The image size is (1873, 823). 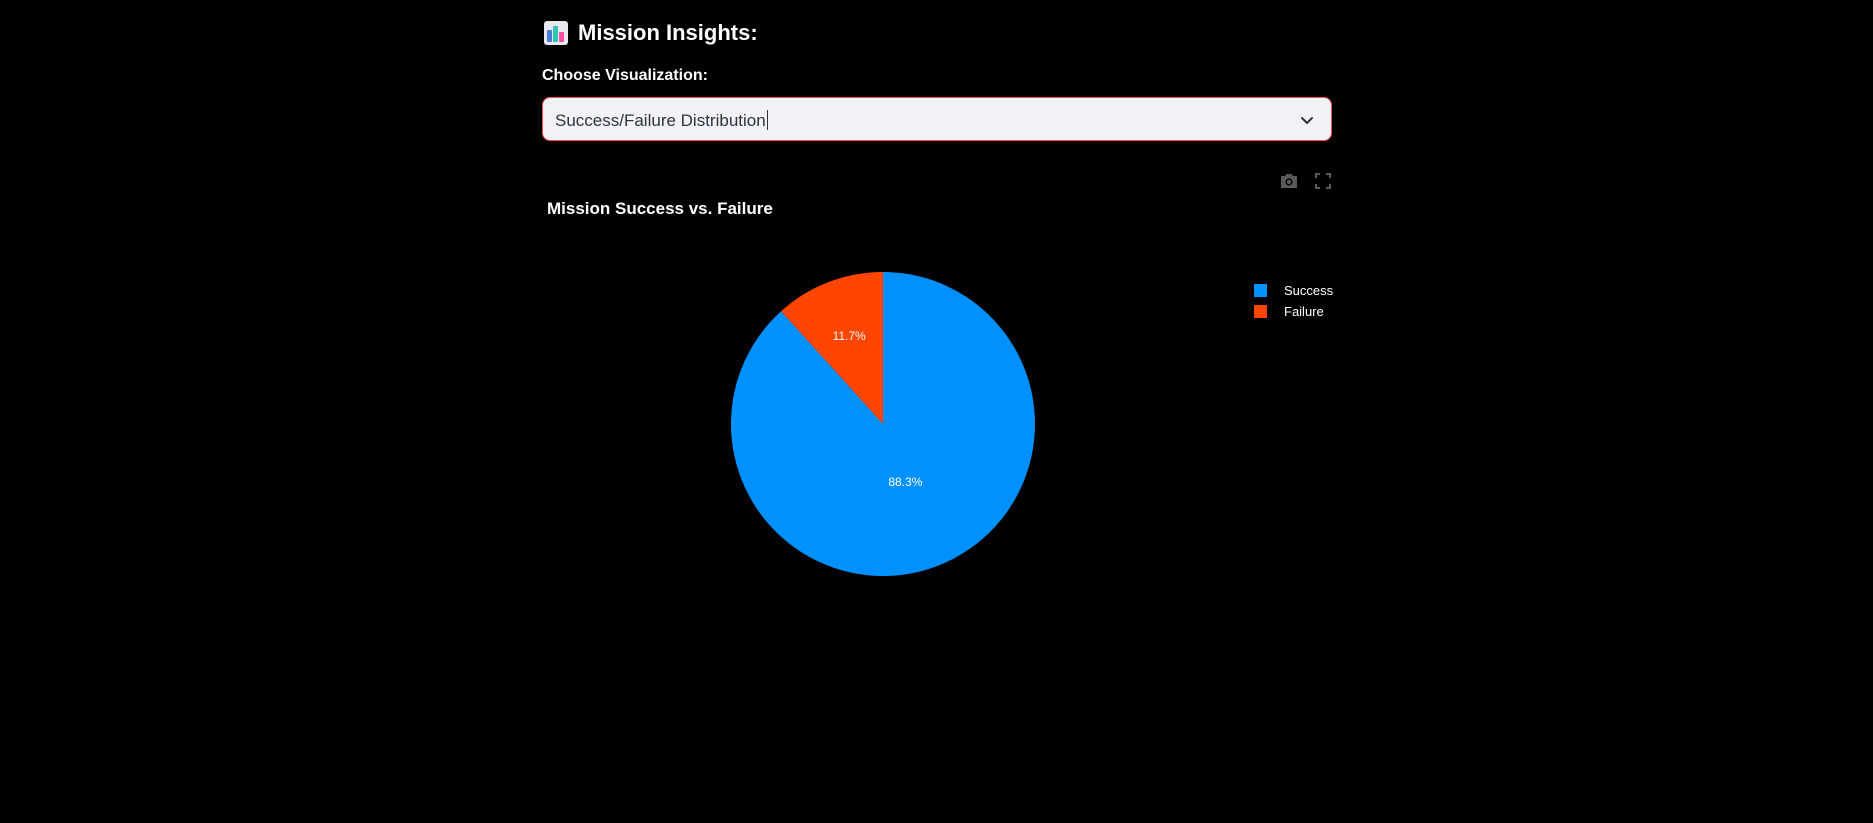 I want to click on text-caret, so click(x=767, y=120).